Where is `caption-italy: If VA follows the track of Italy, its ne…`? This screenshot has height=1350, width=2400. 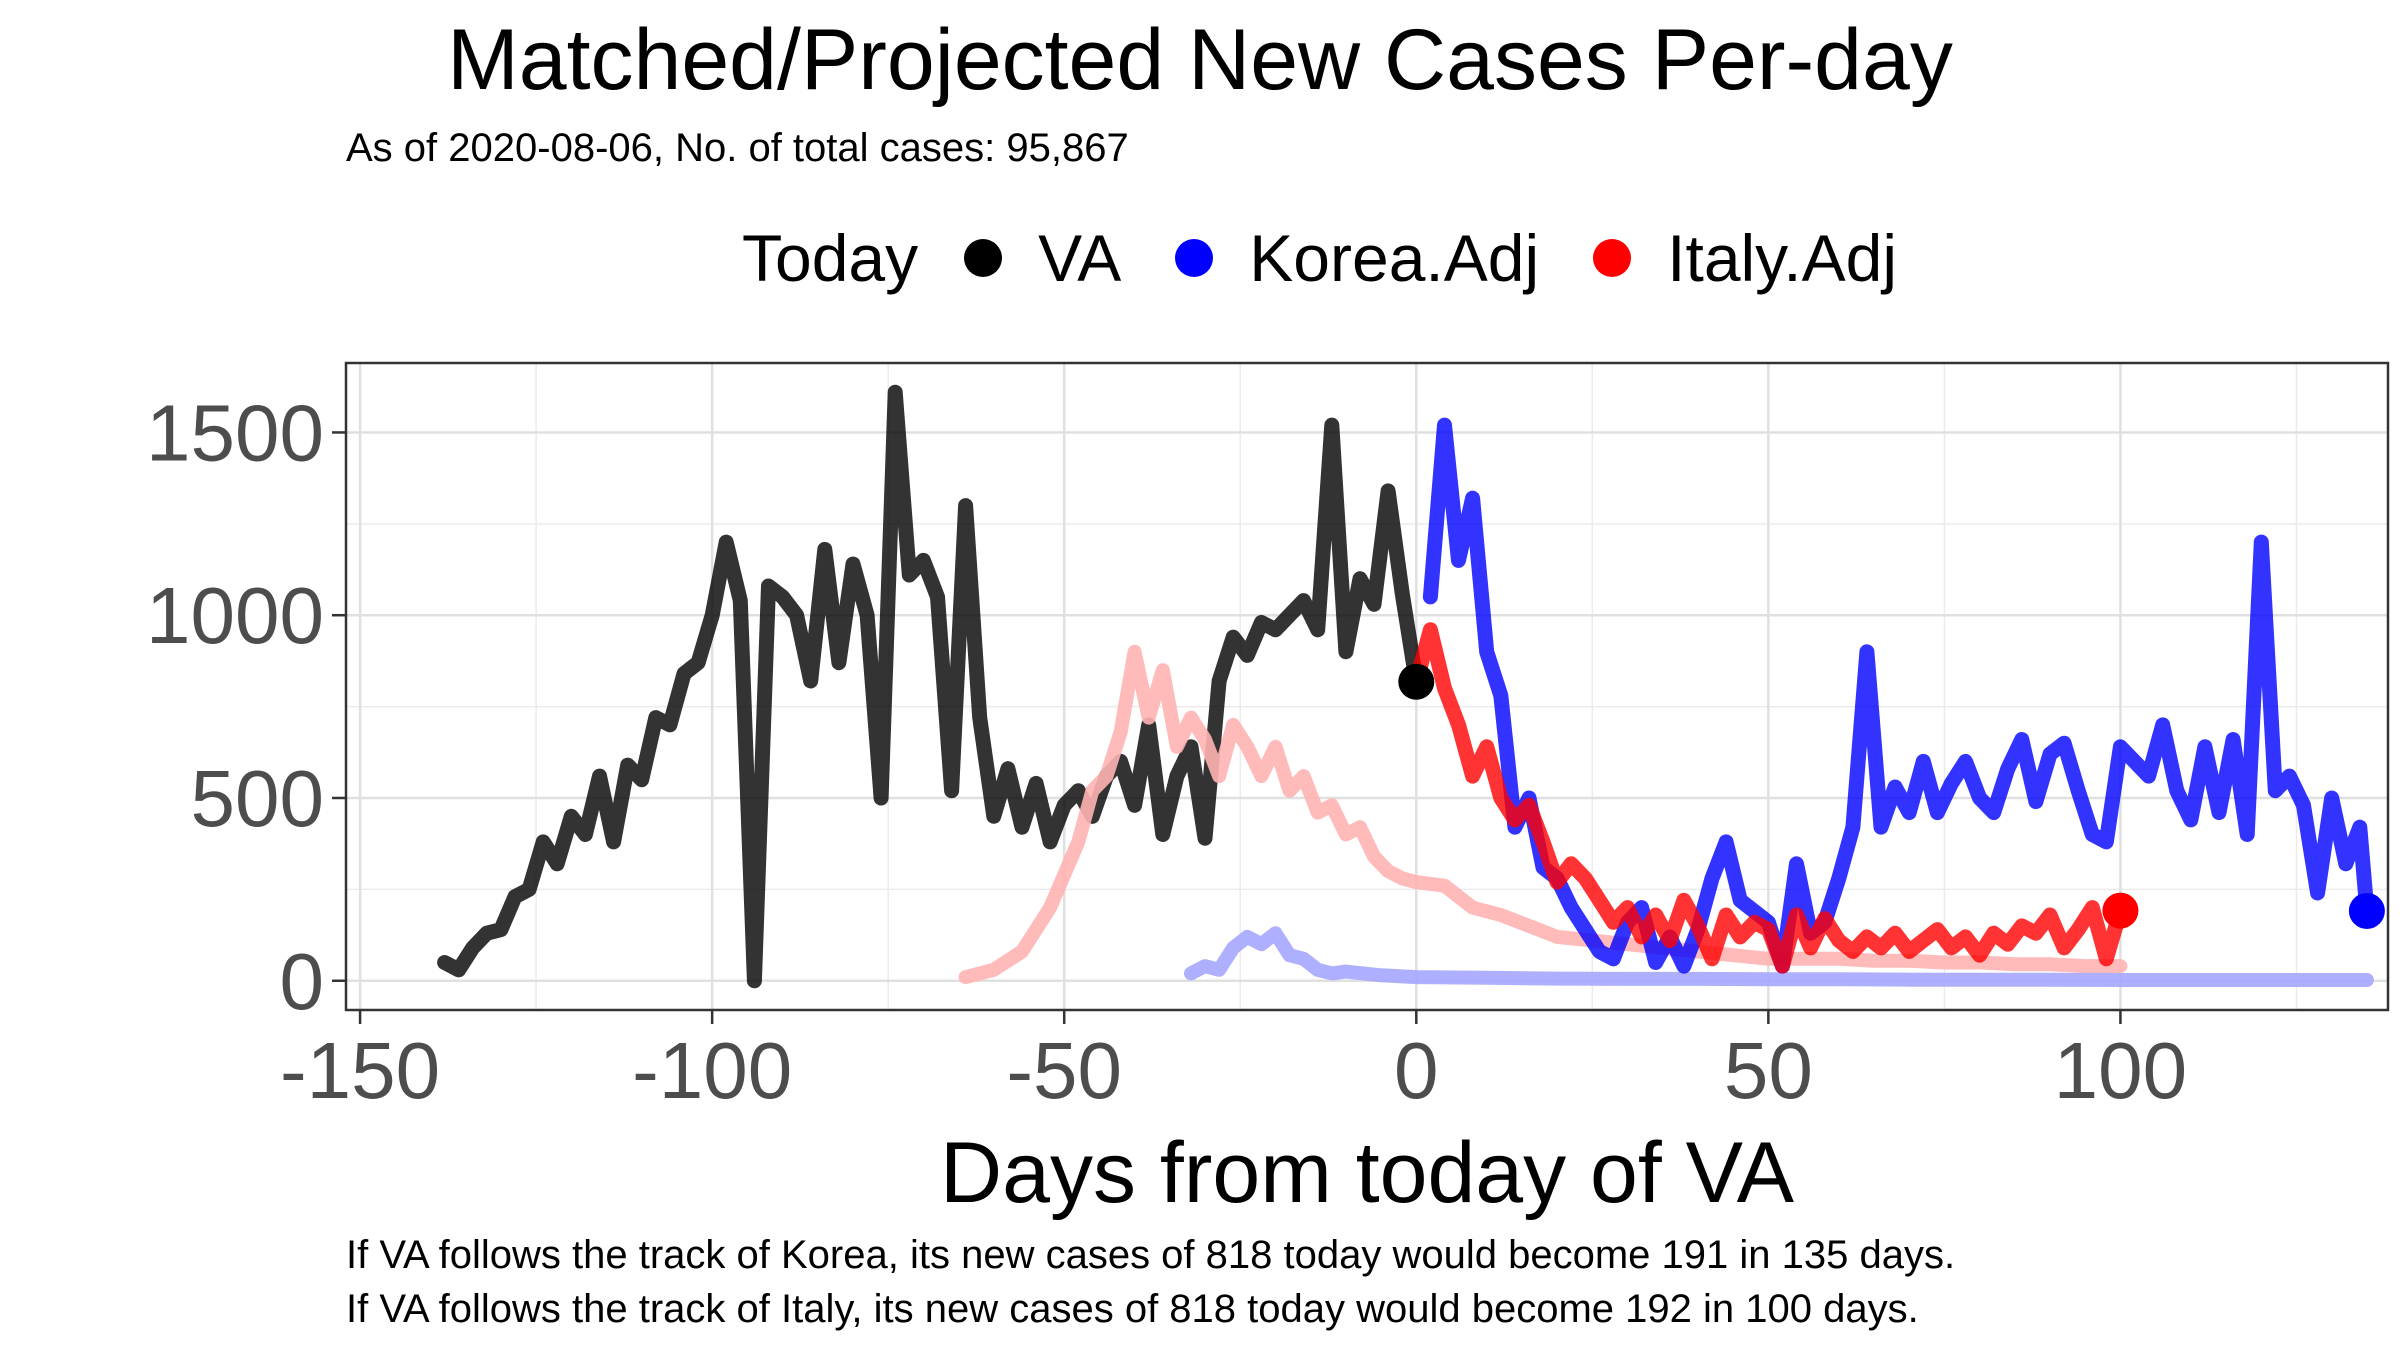 caption-italy: If VA follows the track of Italy, its ne… is located at coordinates (1132, 1309).